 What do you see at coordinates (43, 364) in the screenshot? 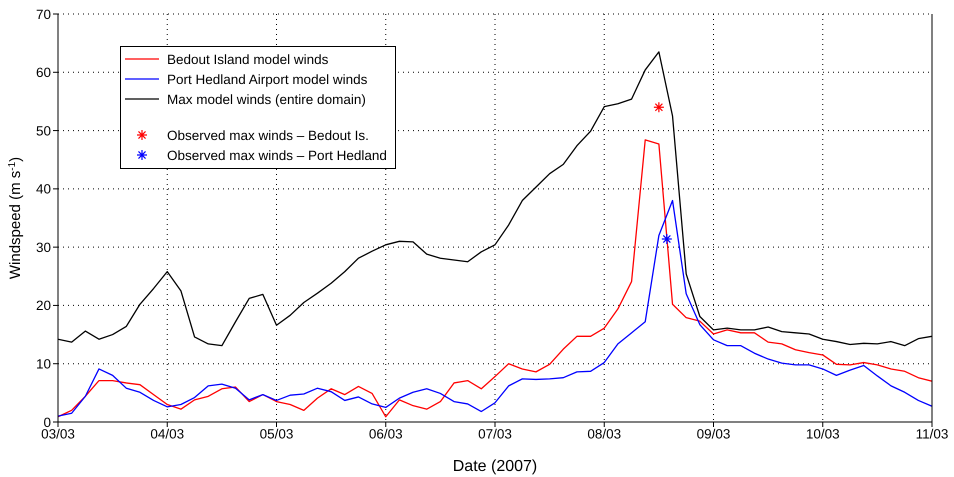
I see `y-tick-label: 10` at bounding box center [43, 364].